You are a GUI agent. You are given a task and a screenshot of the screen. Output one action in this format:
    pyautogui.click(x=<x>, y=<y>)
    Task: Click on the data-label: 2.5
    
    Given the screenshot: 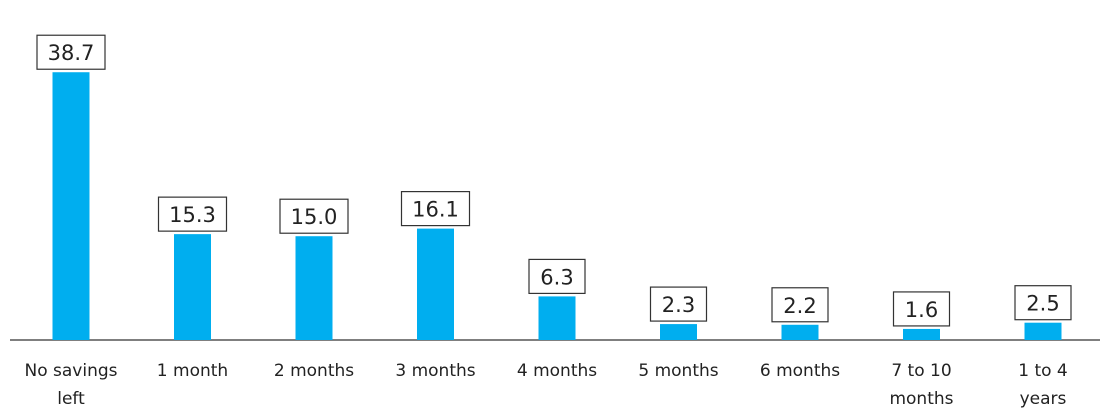 What is the action you would take?
    pyautogui.click(x=1042, y=304)
    